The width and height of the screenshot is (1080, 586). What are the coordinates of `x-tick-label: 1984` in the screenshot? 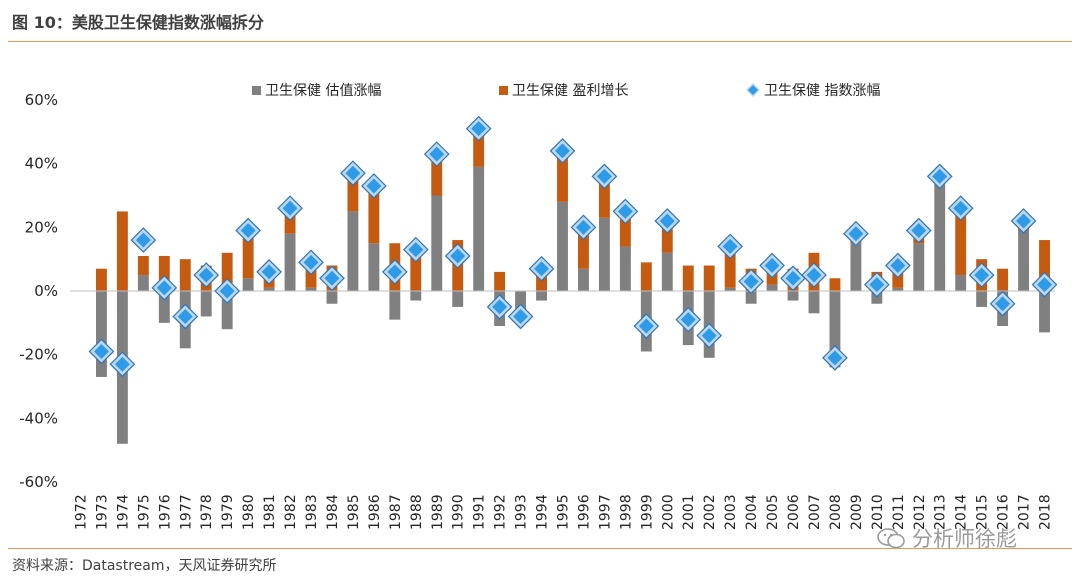 It's located at (333, 512).